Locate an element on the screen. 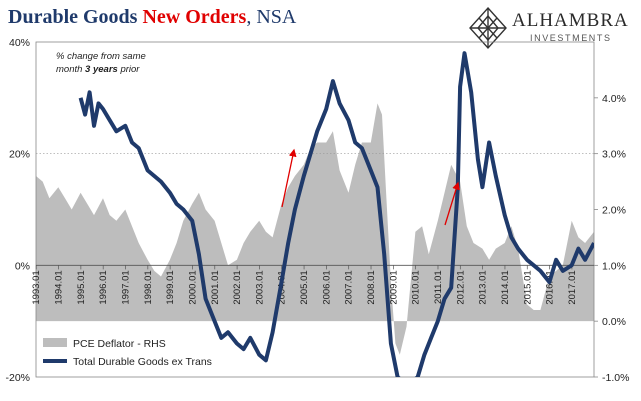 This screenshot has width=641, height=401. x-tick-label-19: 2012.01 is located at coordinates (460, 287).